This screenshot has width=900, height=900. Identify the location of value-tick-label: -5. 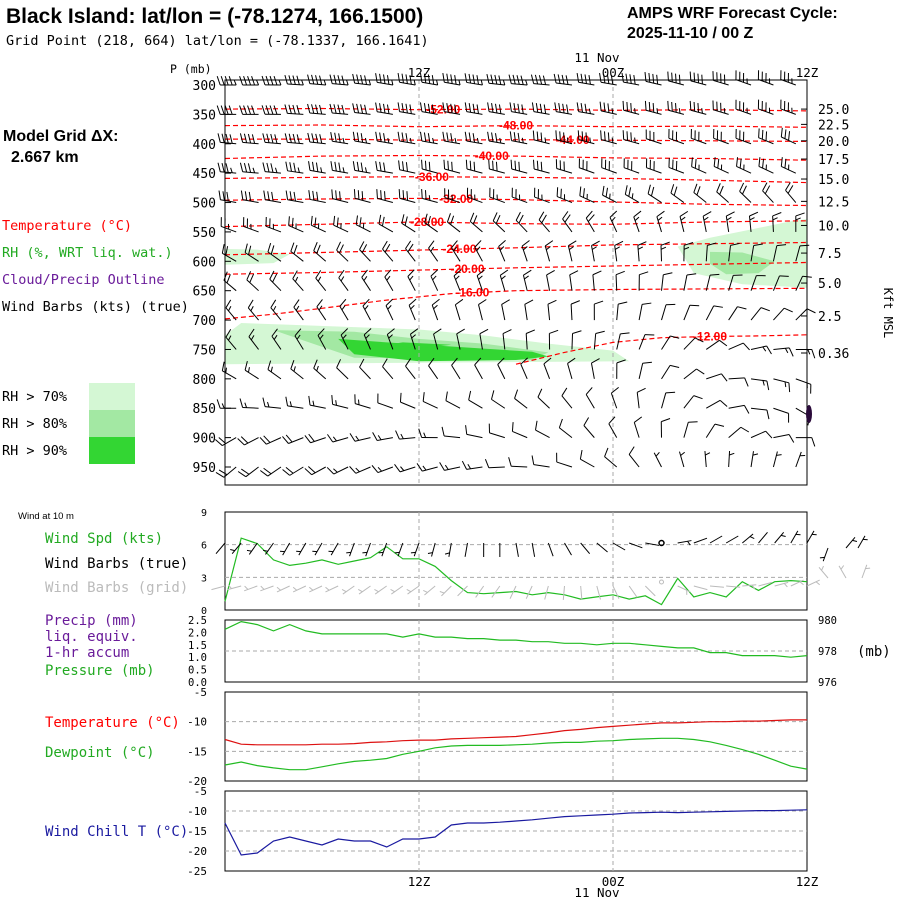
(200, 692).